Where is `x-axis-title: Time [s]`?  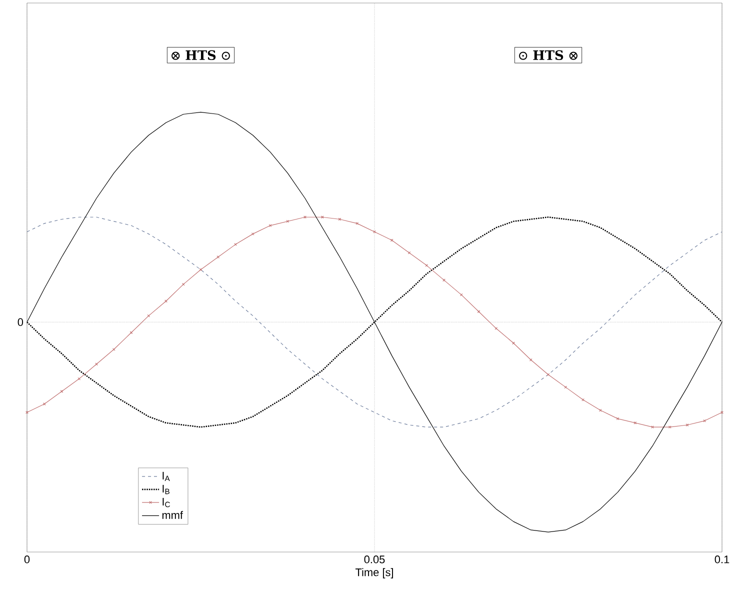
x-axis-title: Time [s] is located at coordinates (374, 573).